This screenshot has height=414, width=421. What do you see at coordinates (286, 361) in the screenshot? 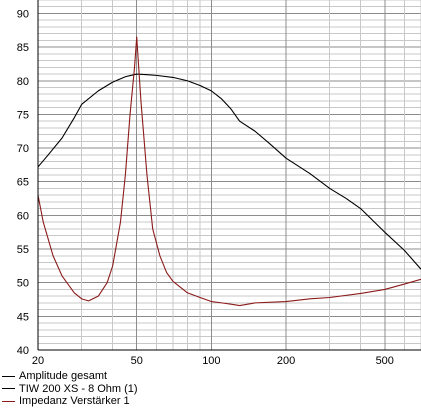
I see `x-tick-label: 200` at bounding box center [286, 361].